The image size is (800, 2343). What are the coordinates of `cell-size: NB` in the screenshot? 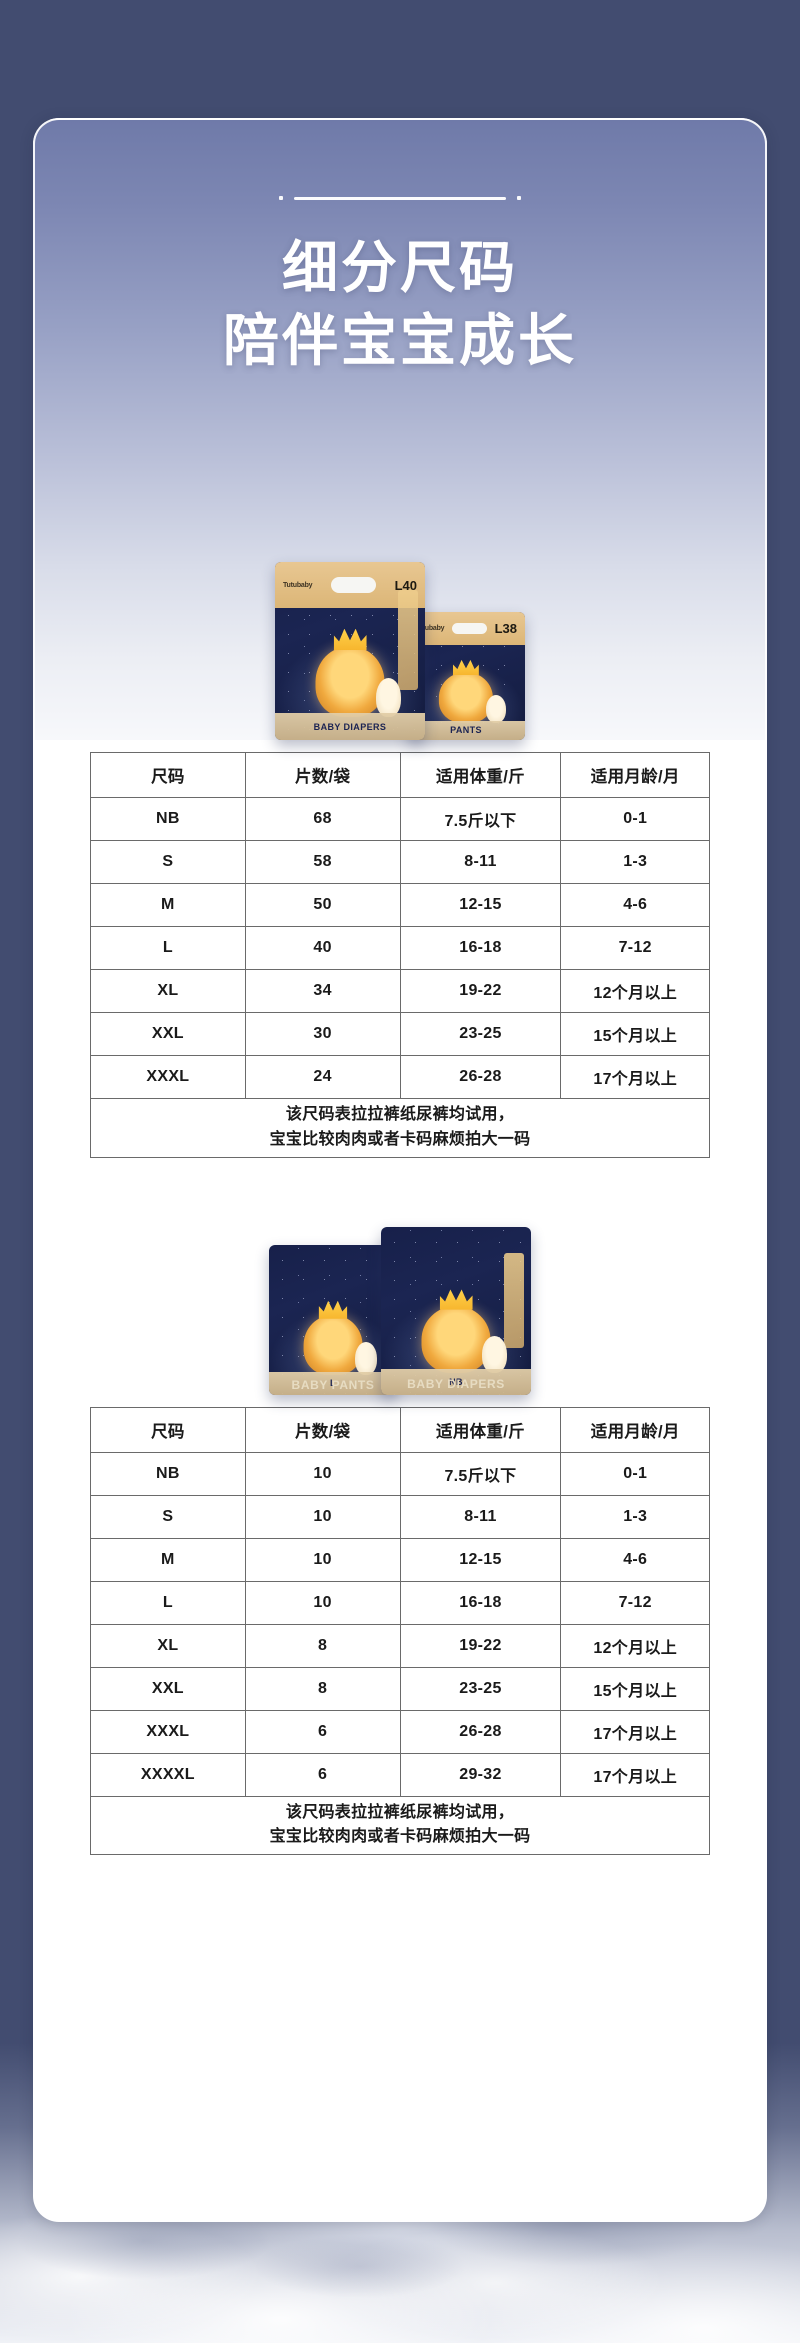 It's located at (168, 819).